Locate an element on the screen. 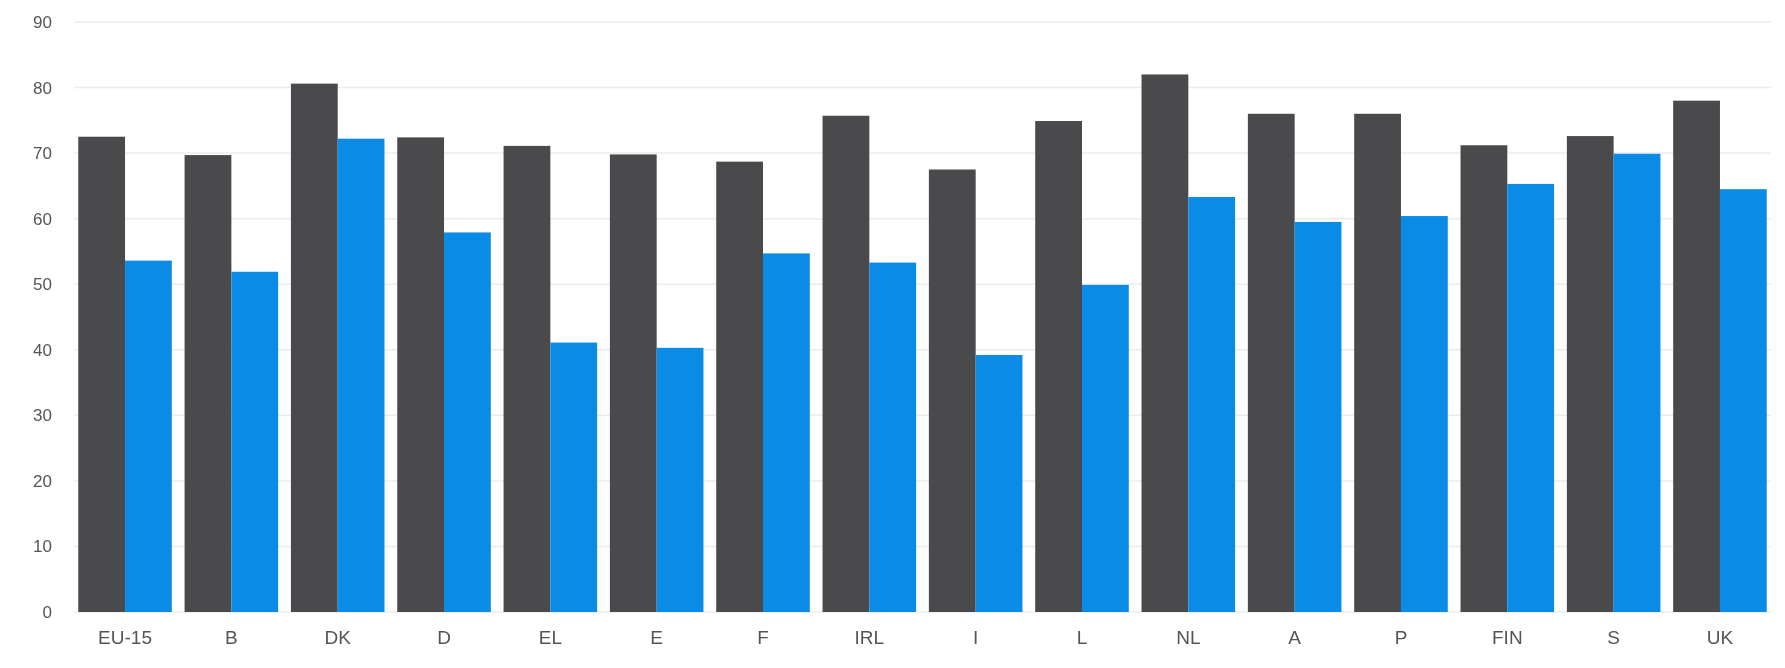 This screenshot has height=668, width=1785. y-tick-label: 40 is located at coordinates (42, 350).